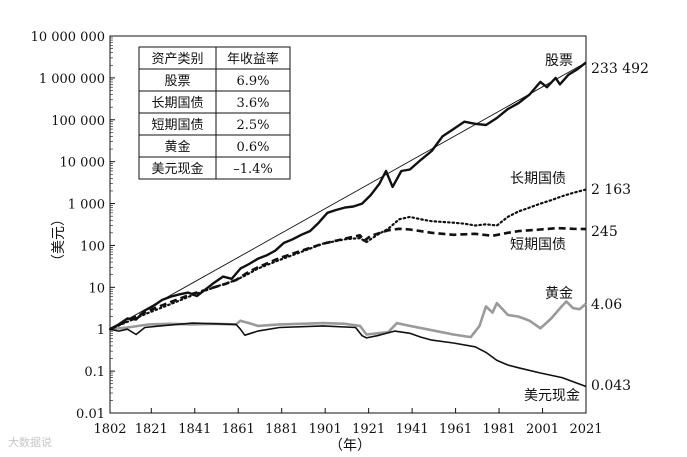  I want to click on y-axis-title: （美元）, so click(59, 240).